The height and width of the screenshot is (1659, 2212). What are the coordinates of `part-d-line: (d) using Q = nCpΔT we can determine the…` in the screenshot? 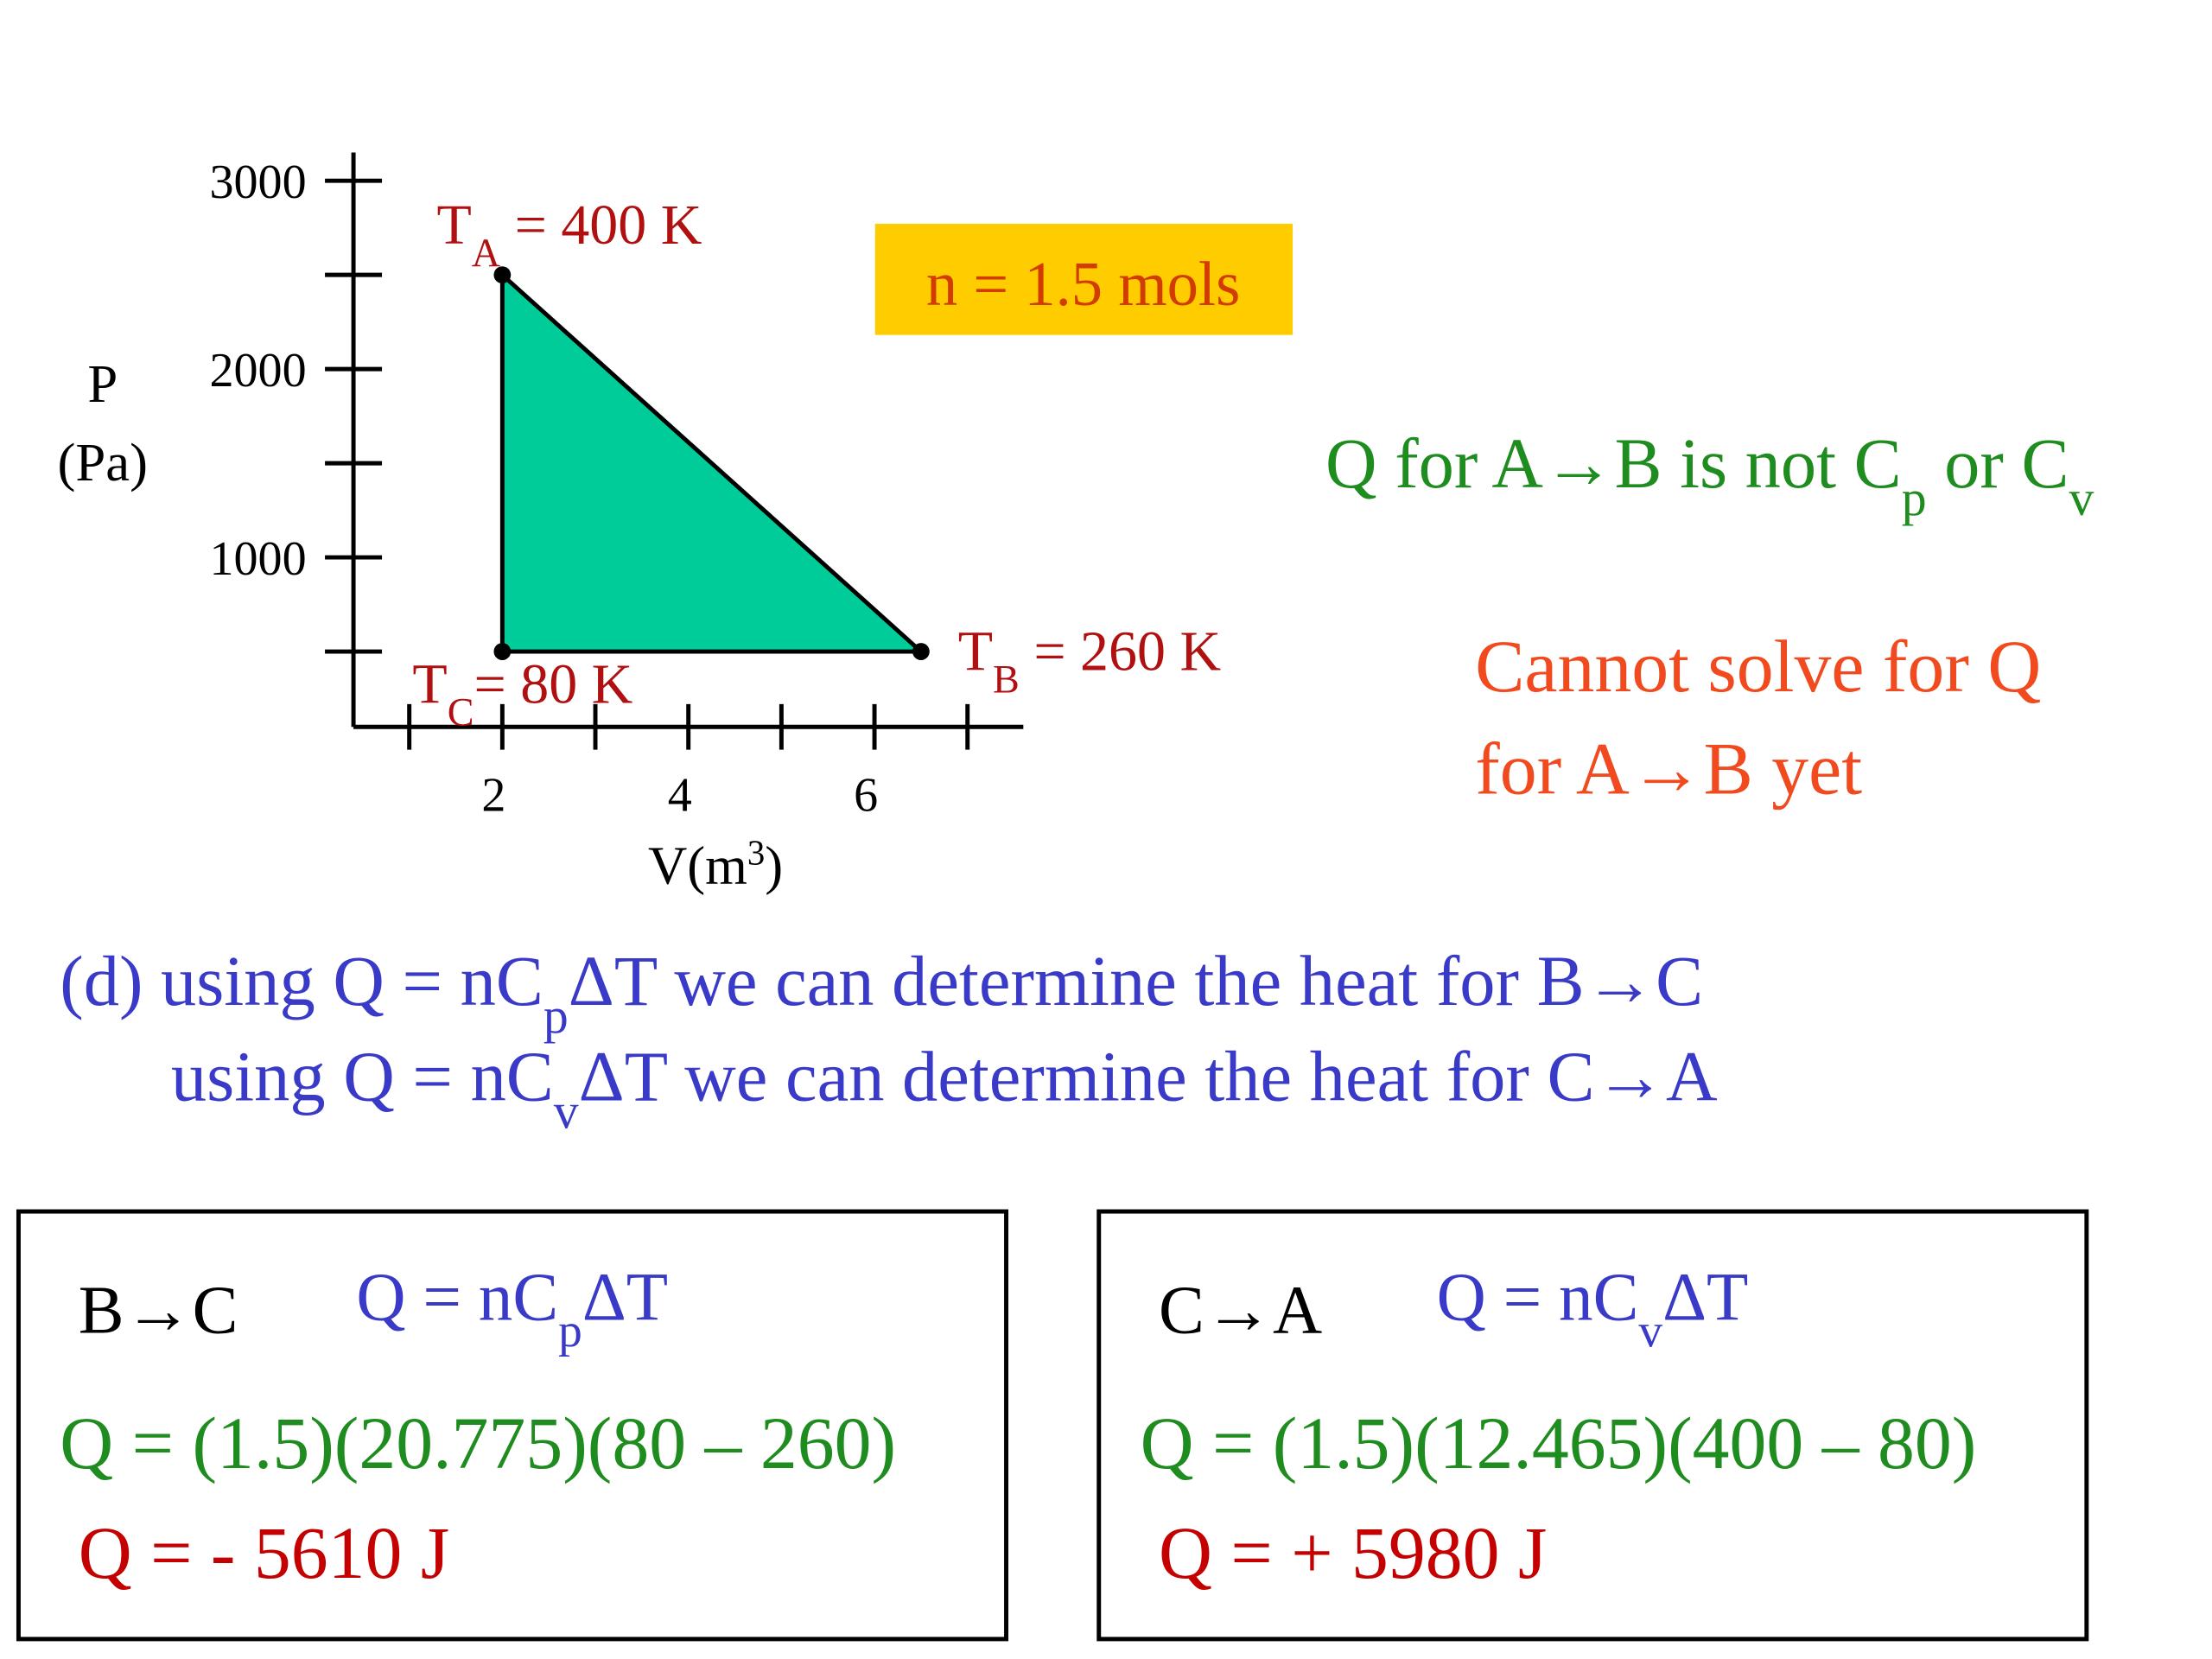 It's located at (881, 993).